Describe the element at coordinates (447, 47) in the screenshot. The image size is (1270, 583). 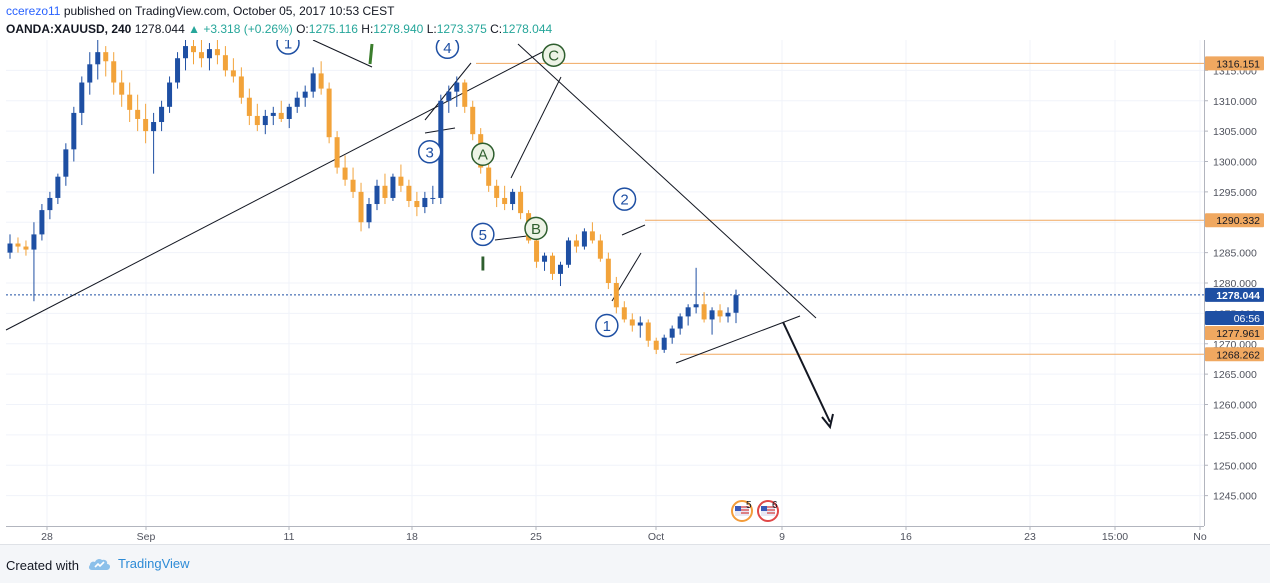
I see `wave-label-4: 4` at that location.